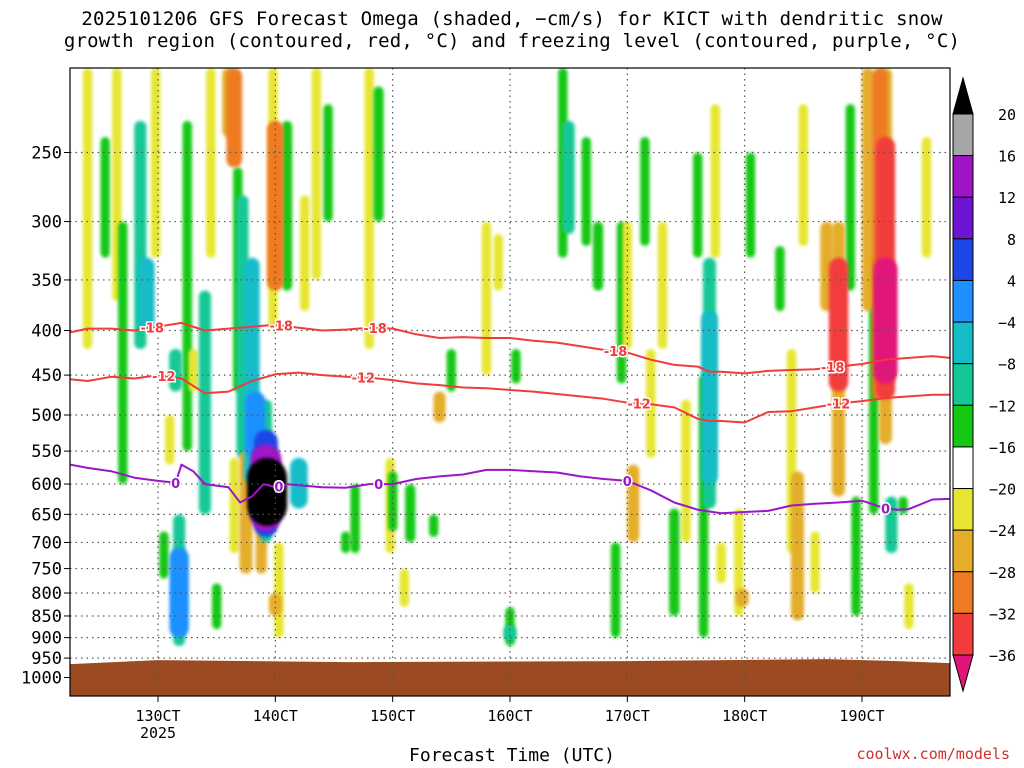 This screenshot has height=768, width=1024. What do you see at coordinates (512, 755) in the screenshot?
I see `x-axis-label: Forecast Time (UTC)` at bounding box center [512, 755].